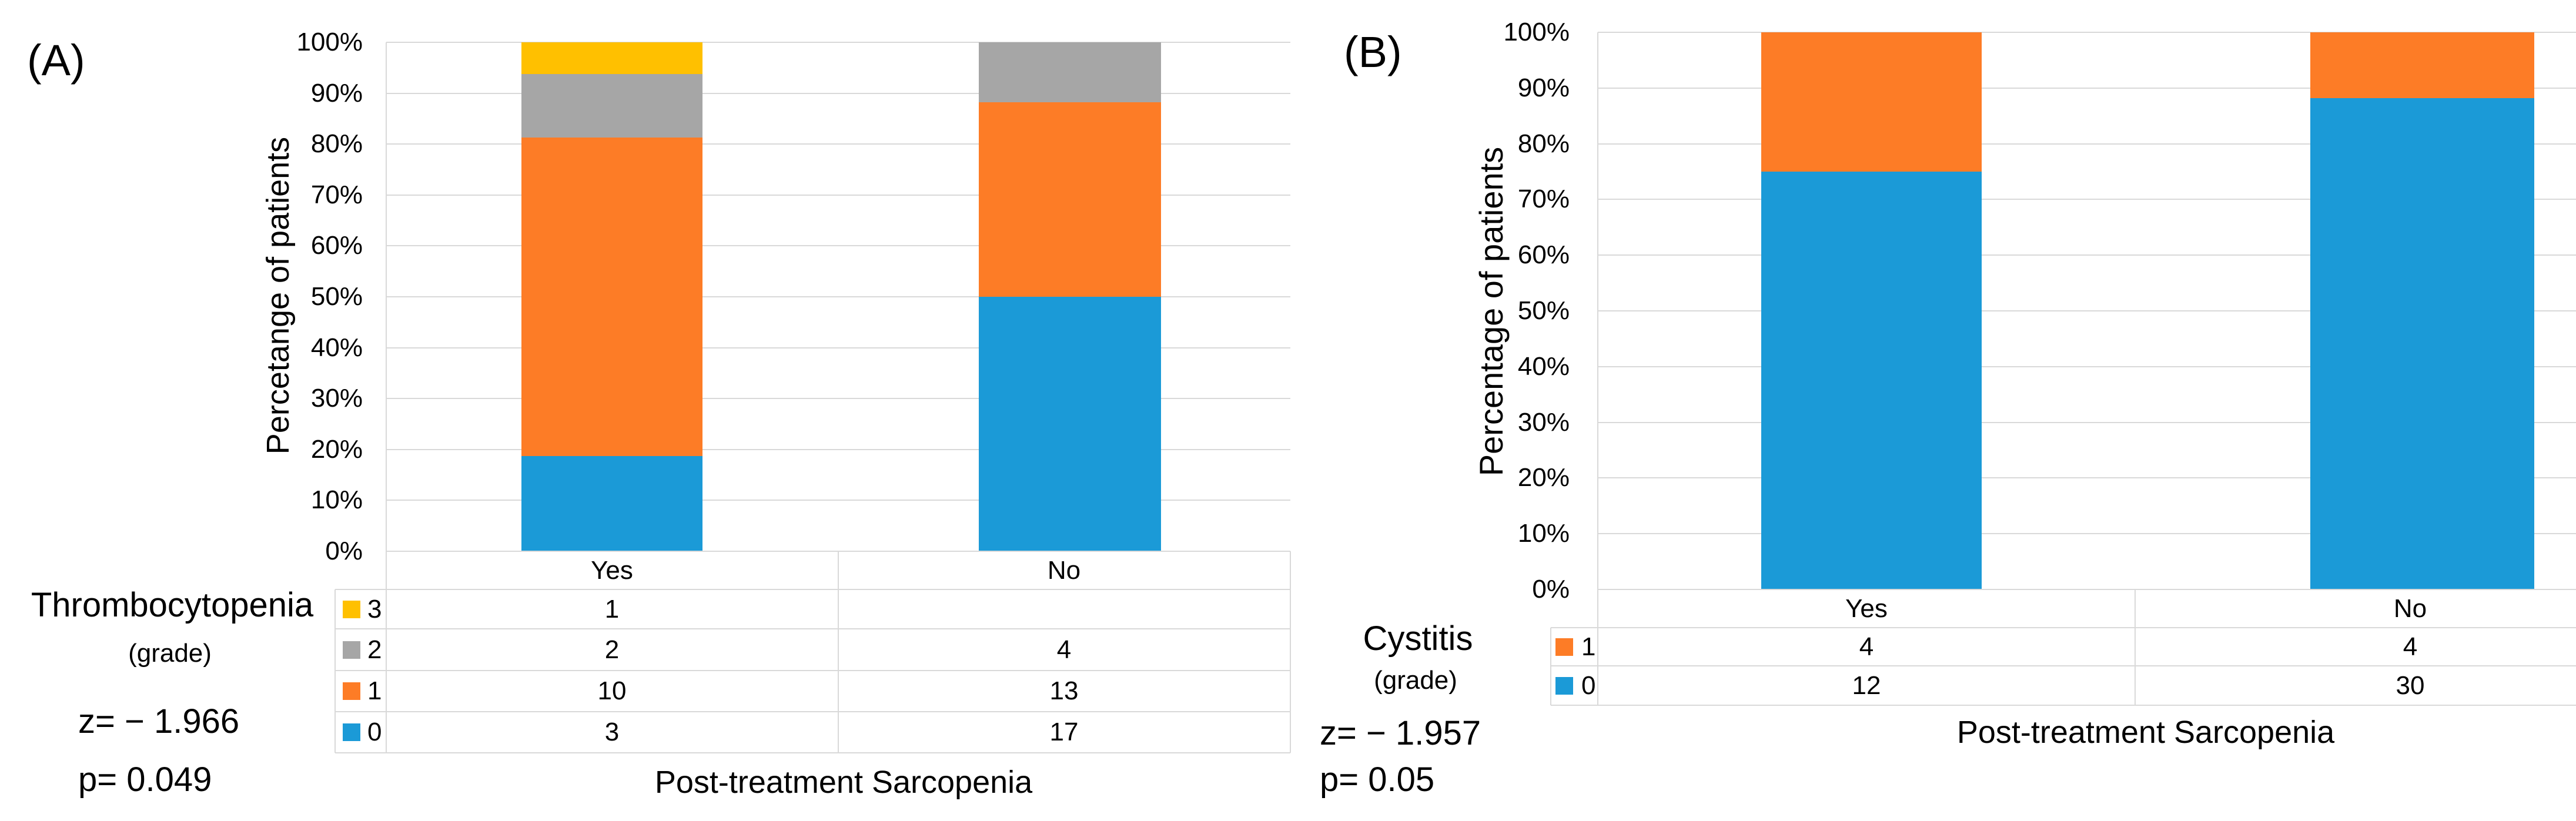 This screenshot has width=2576, height=821. I want to click on y-tick-label: 80%, so click(336, 144).